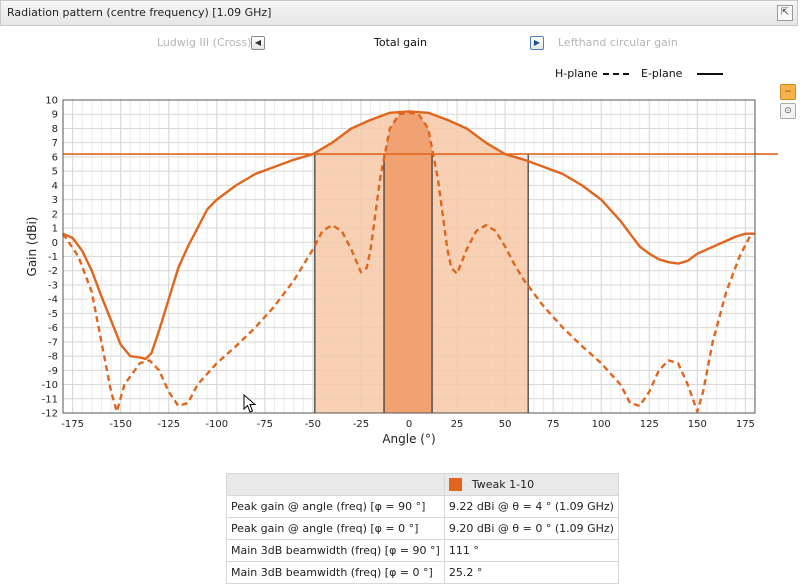 The height and width of the screenshot is (587, 800). I want to click on y-tick-label: -3, so click(53, 285).